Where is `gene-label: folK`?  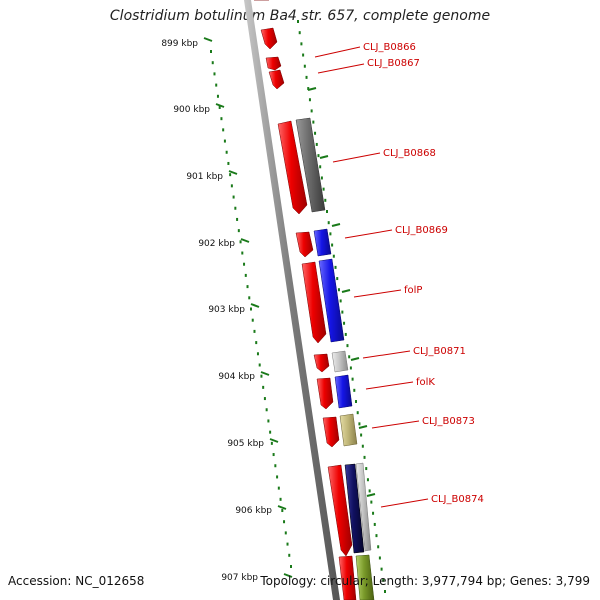 gene-label: folK is located at coordinates (425, 382).